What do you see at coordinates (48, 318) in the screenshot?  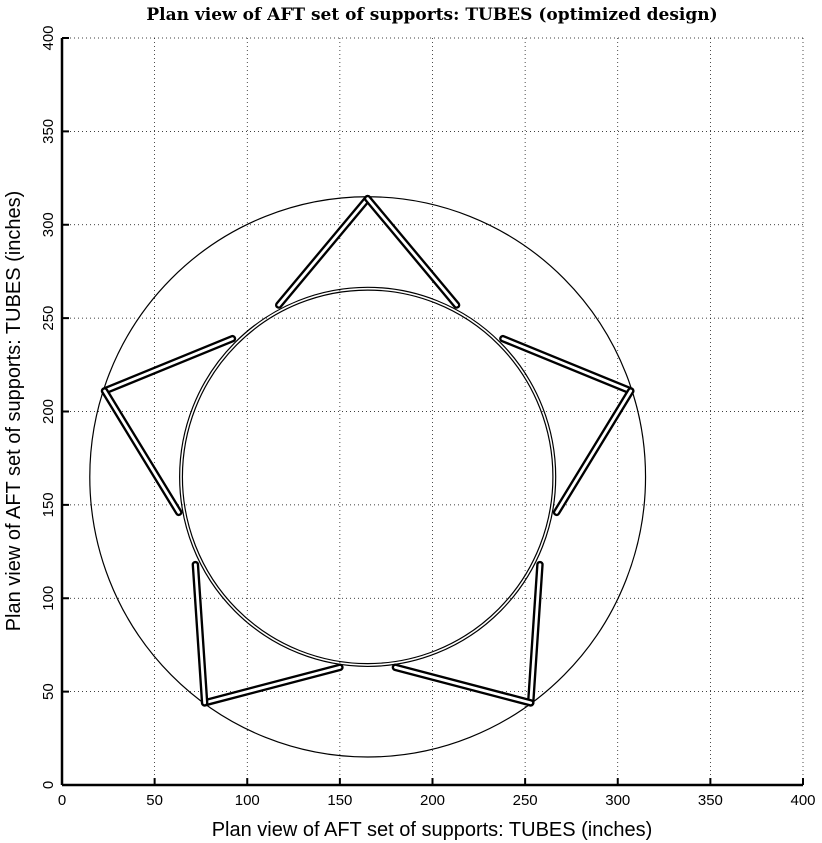 I see `y-tick-label: 250` at bounding box center [48, 318].